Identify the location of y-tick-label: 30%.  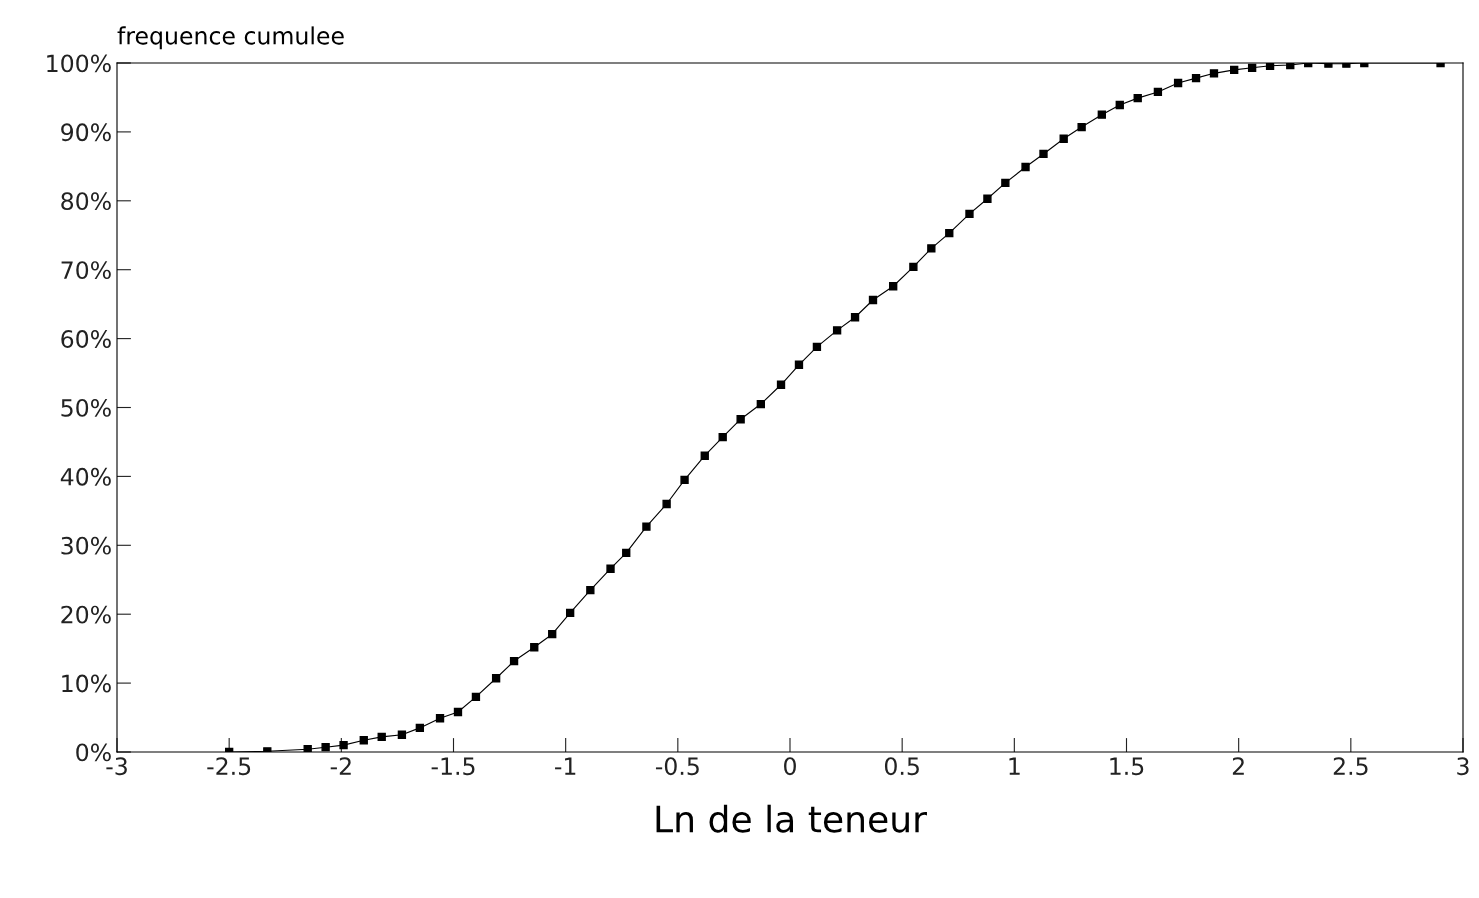
(86, 545).